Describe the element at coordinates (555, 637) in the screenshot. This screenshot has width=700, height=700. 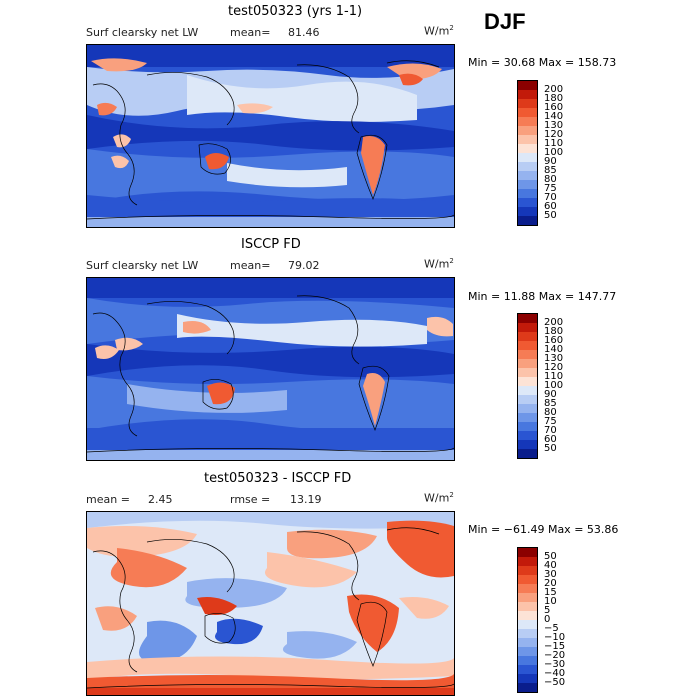
I see `colorbar-label: −10` at that location.